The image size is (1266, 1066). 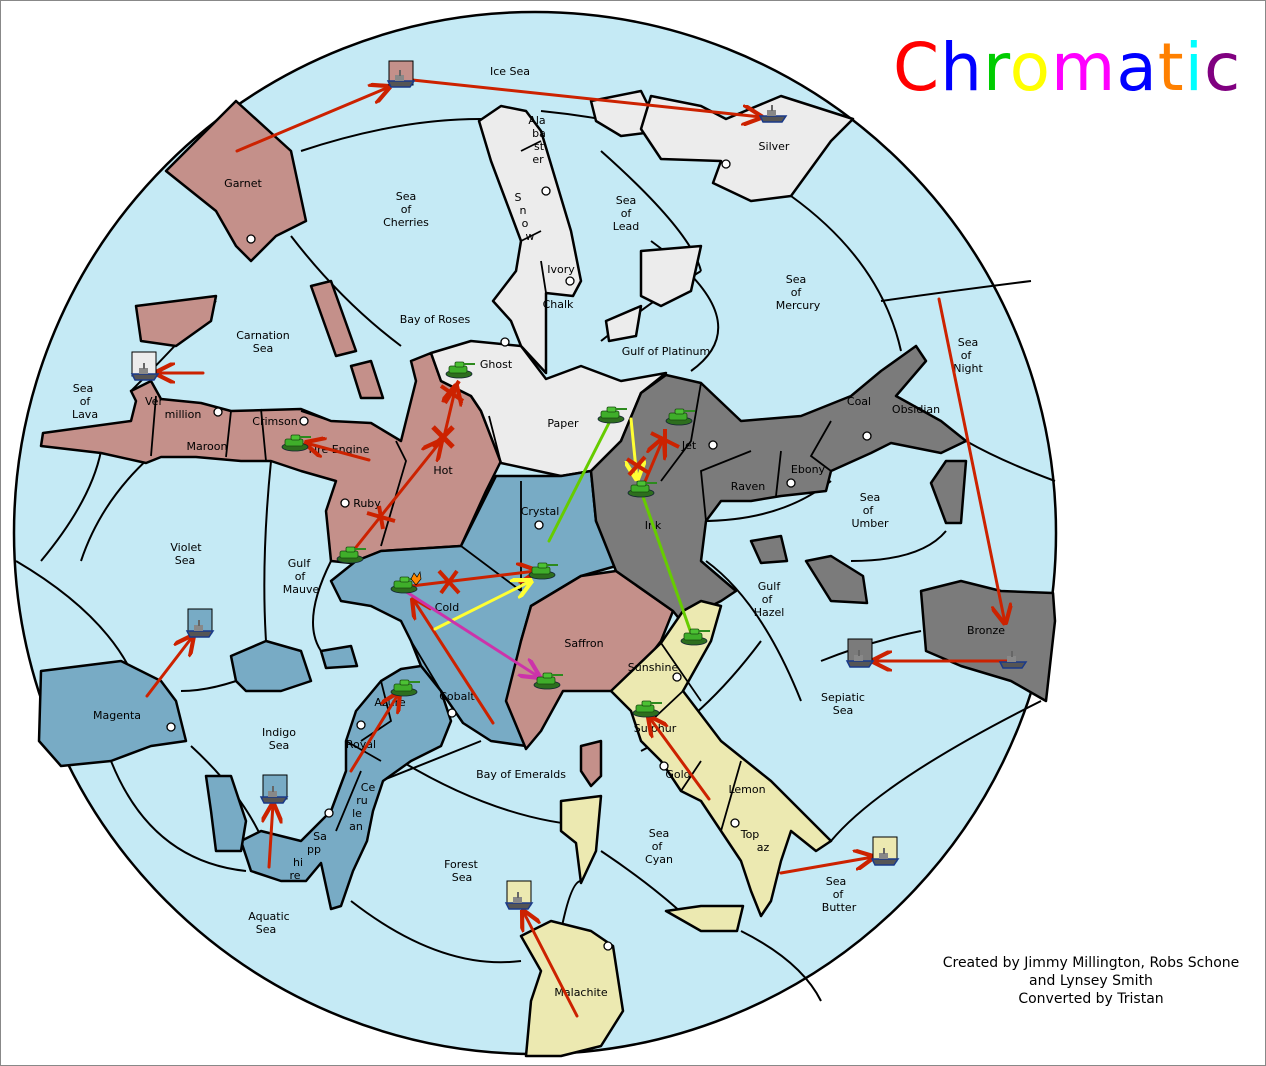 I want to click on label-sea-of-cyan: of, so click(x=658, y=846).